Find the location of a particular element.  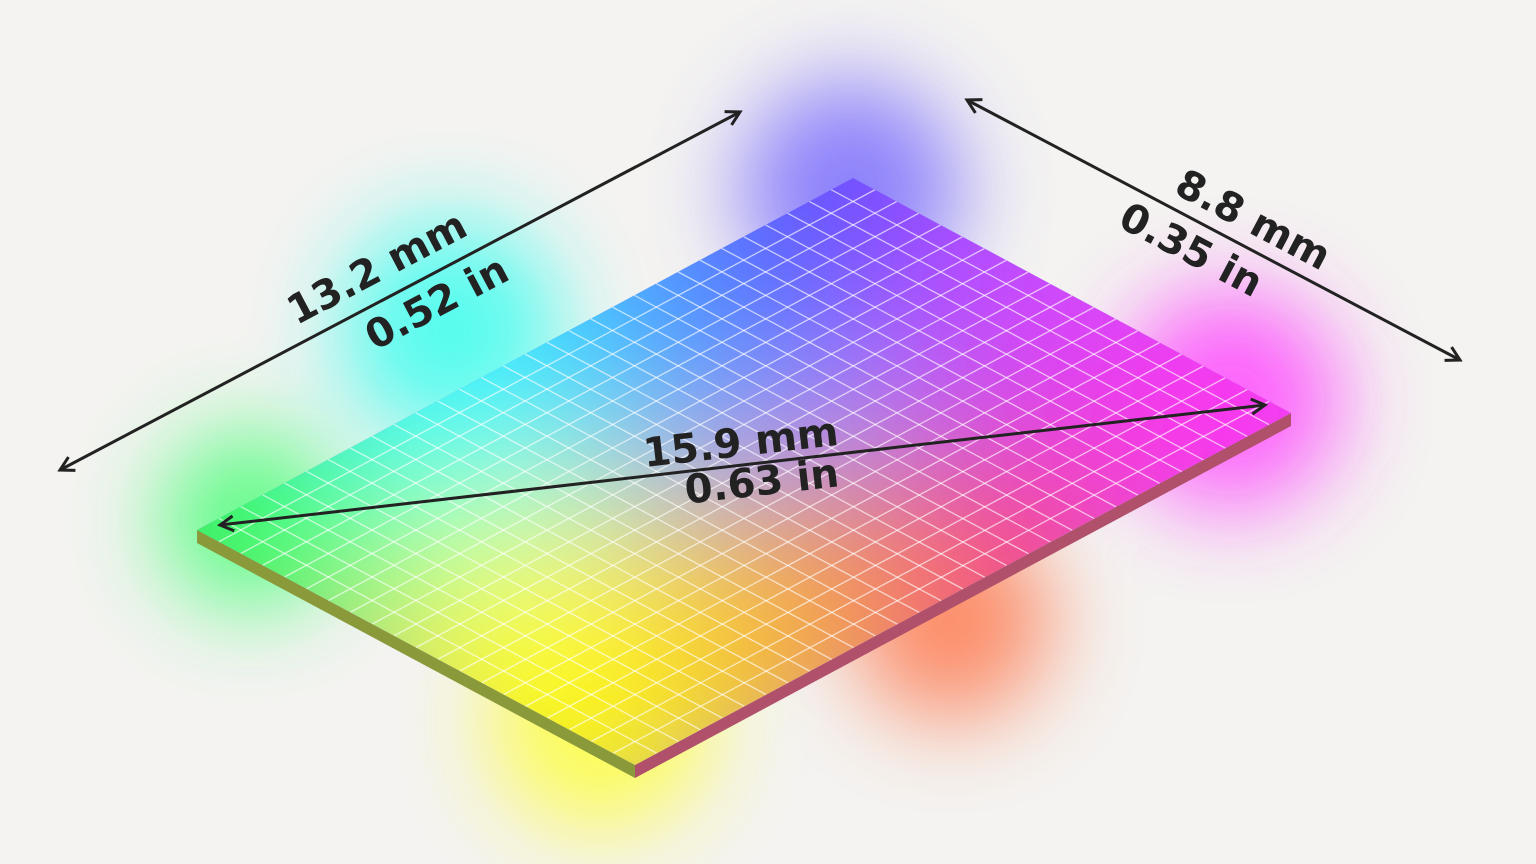

plate-edge is located at coordinates (416, 654).